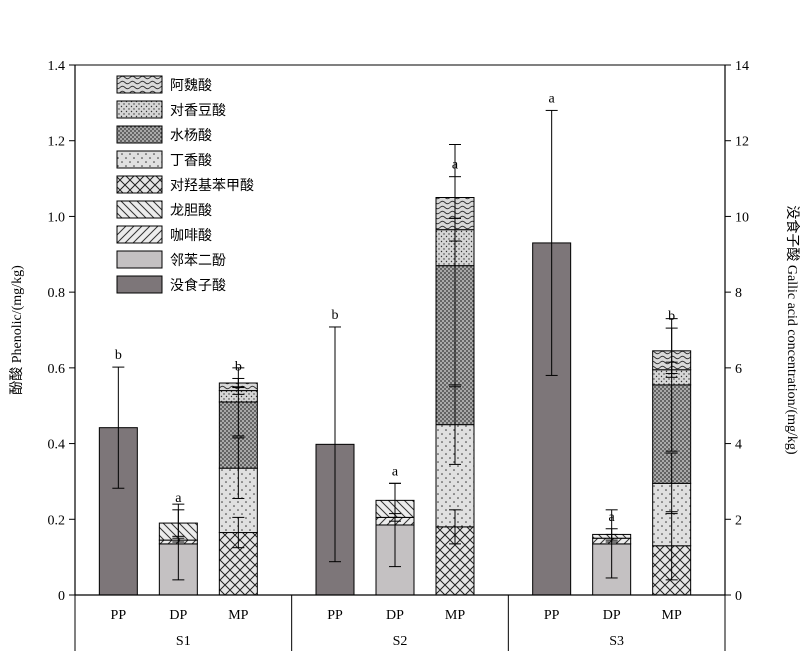 The image size is (800, 651). Describe the element at coordinates (742, 217) in the screenshot. I see `y-right-tick-label: 10` at that location.